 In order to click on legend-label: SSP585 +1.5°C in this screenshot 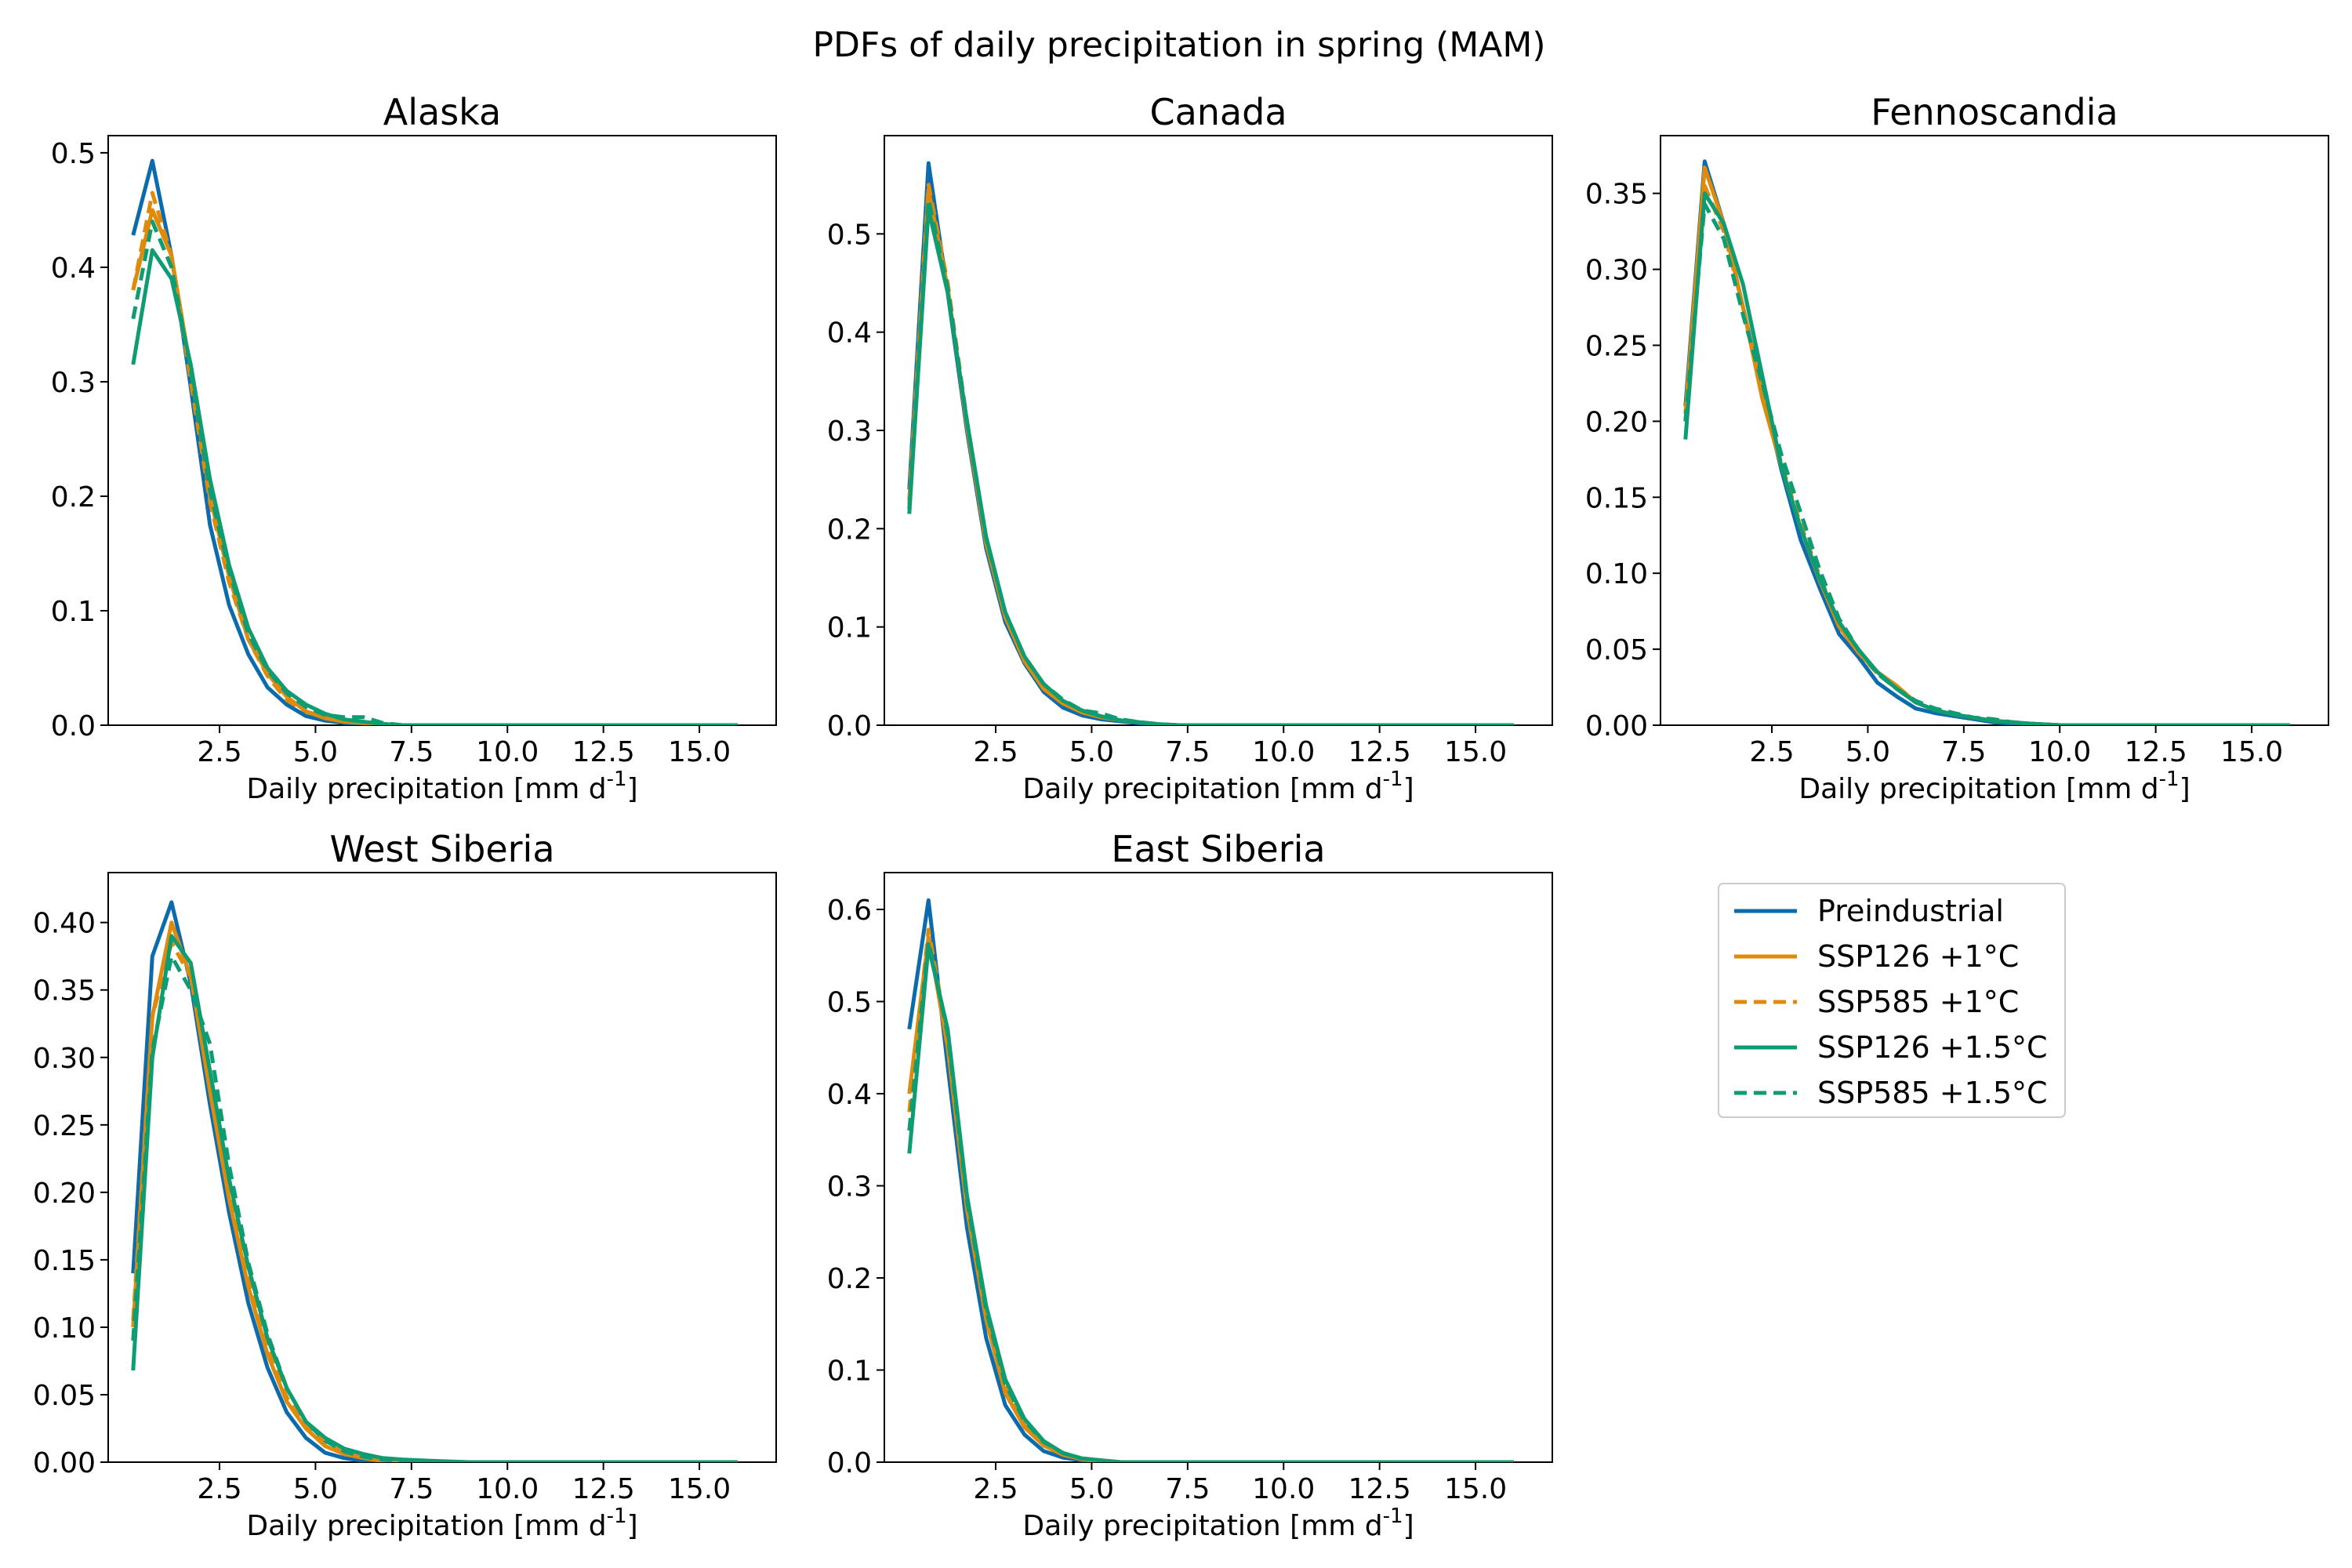, I will do `click(1933, 1093)`.